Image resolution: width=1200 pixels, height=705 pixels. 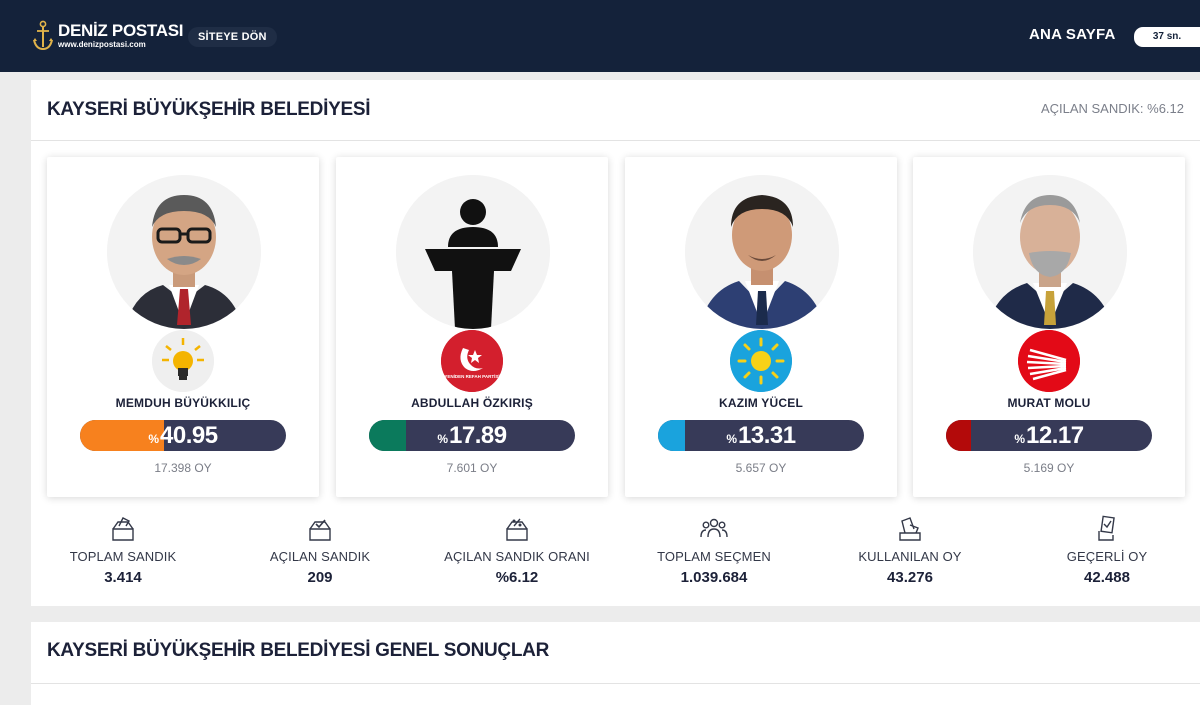 I want to click on vote-percentage: 13.31, so click(x=767, y=435).